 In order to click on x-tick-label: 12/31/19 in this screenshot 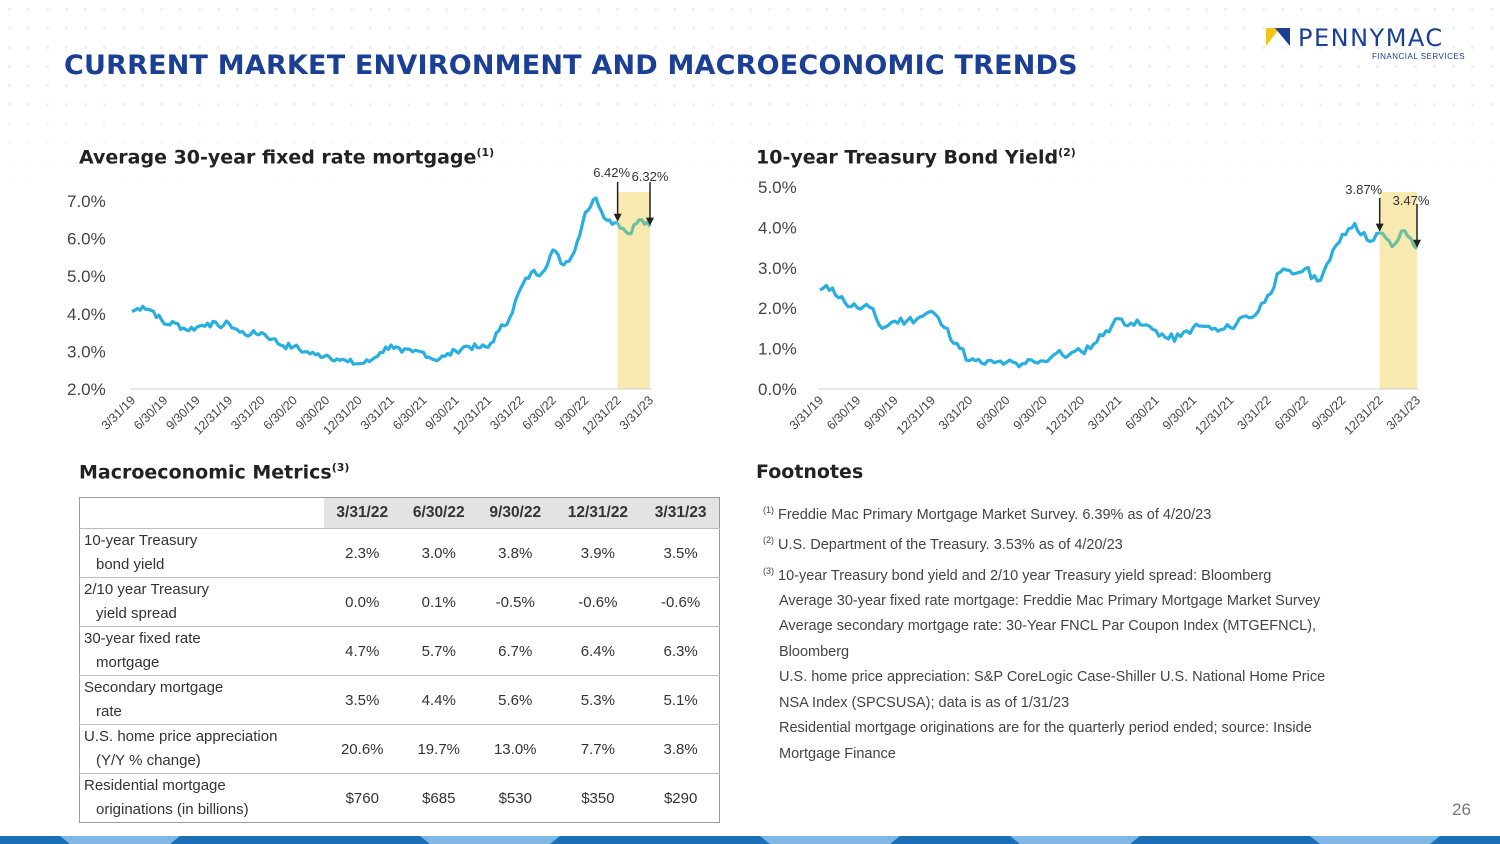, I will do `click(916, 415)`.